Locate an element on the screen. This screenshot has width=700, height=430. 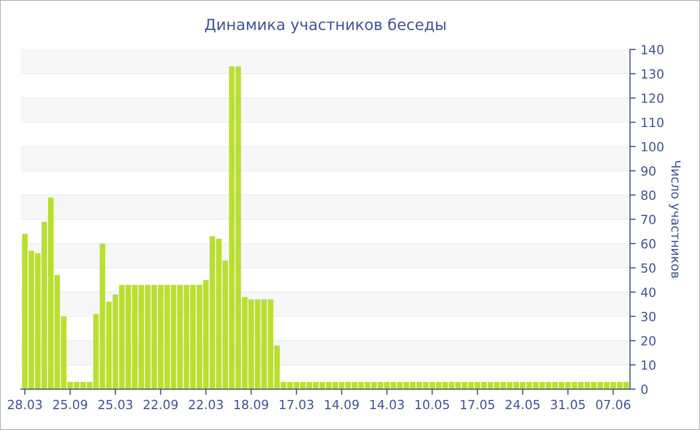
y-tick-label: 50 is located at coordinates (648, 268).